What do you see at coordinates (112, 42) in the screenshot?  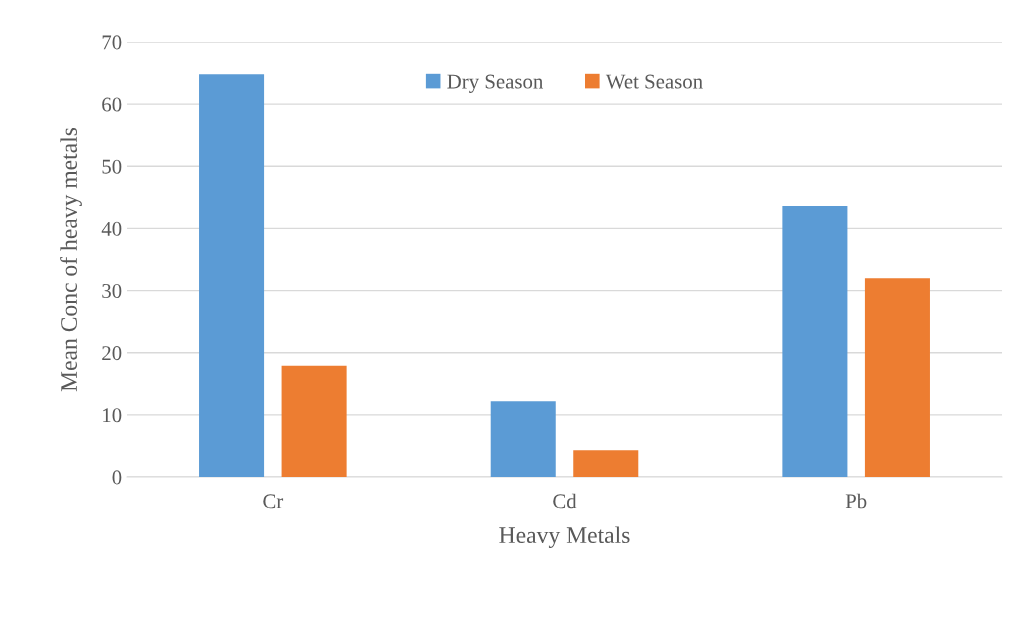 I see `y-tick-label: 70` at bounding box center [112, 42].